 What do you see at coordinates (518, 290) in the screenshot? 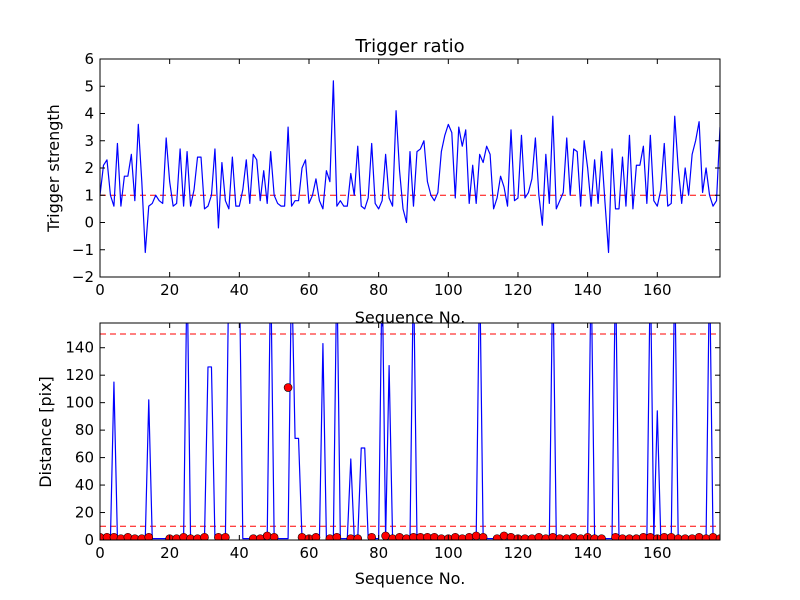
I see `trigger-x-tick-label: 120` at bounding box center [518, 290].